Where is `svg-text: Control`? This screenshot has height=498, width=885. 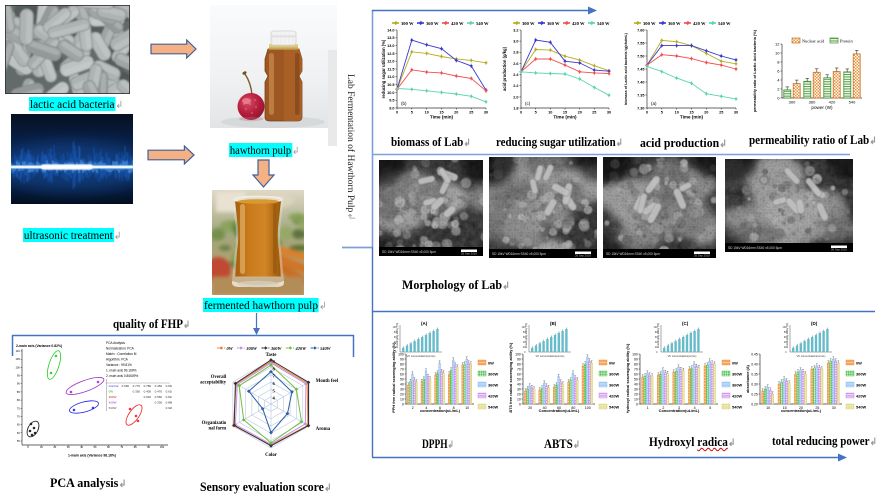 svg-text: Control is located at coordinates (114, 386).